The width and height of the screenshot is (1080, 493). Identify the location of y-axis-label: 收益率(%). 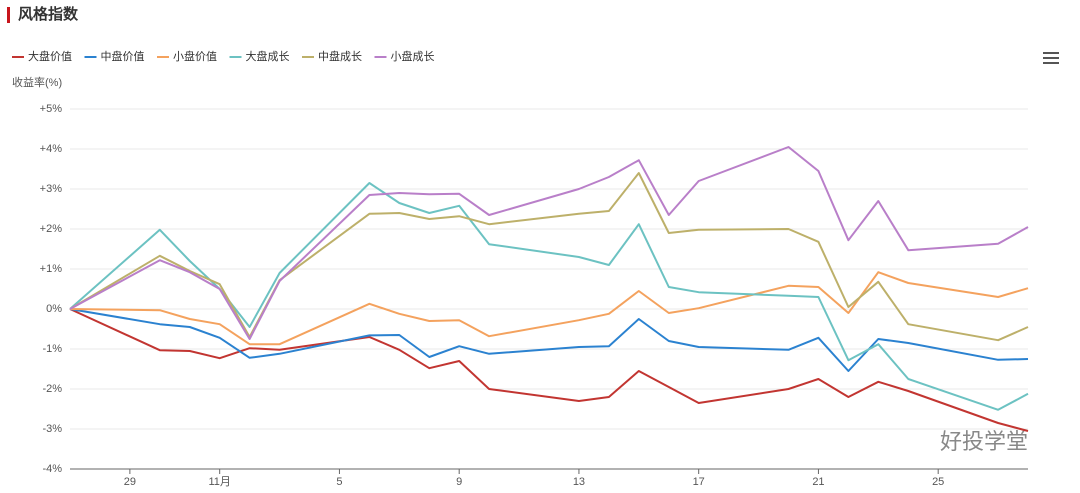
(37, 82).